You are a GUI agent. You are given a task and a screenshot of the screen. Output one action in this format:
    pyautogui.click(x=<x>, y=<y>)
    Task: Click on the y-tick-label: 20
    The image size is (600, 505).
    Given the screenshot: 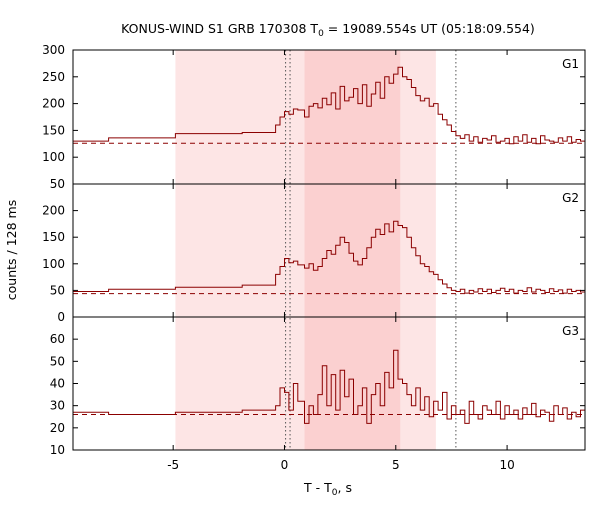 What is the action you would take?
    pyautogui.click(x=57, y=428)
    